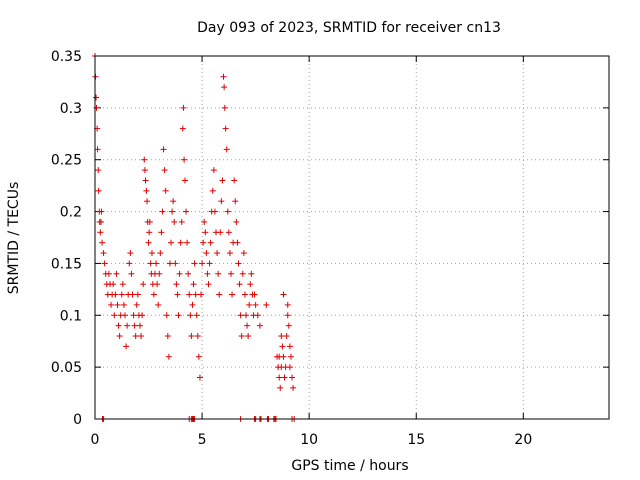  Describe the element at coordinates (66, 368) in the screenshot. I see `y-tick-label: 0.05` at that location.